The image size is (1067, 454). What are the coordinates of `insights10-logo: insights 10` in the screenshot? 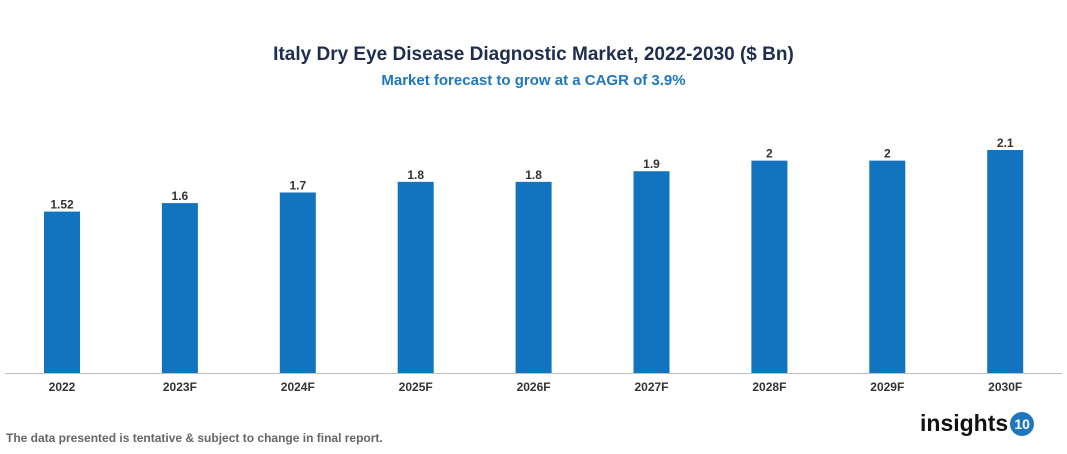 It's located at (977, 423).